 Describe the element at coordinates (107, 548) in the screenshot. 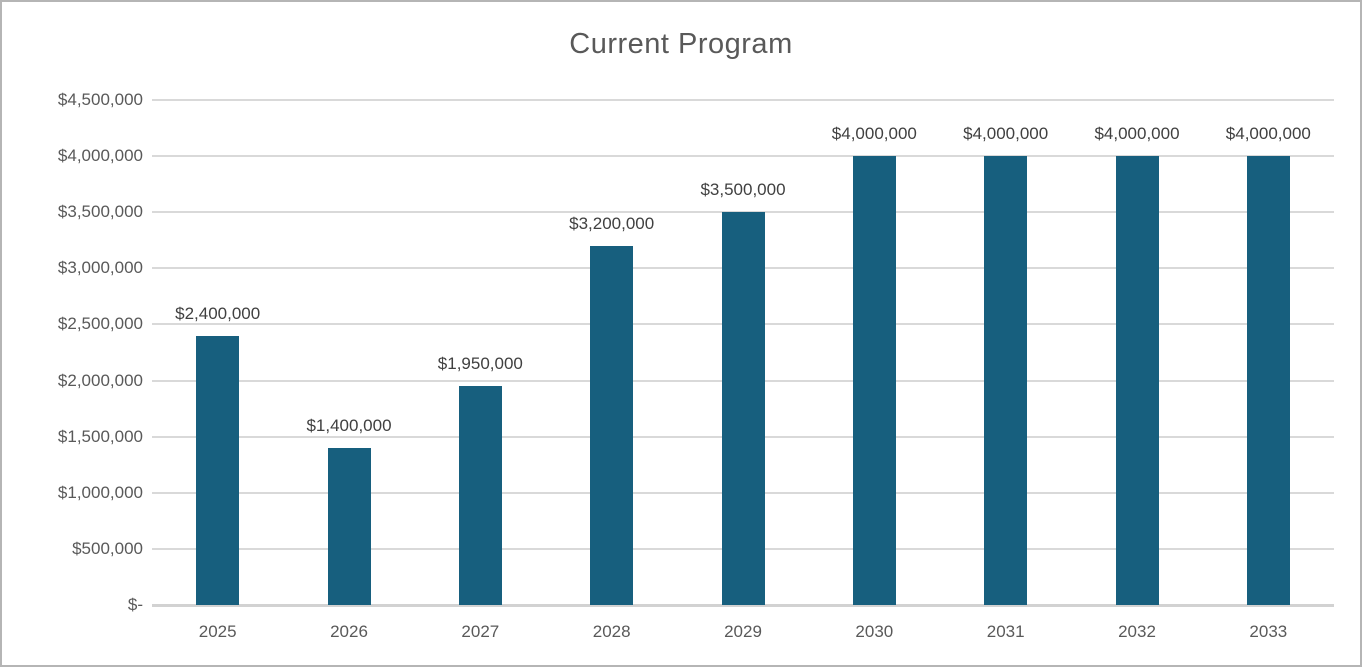

I see `y-axis-label: $500,000` at that location.